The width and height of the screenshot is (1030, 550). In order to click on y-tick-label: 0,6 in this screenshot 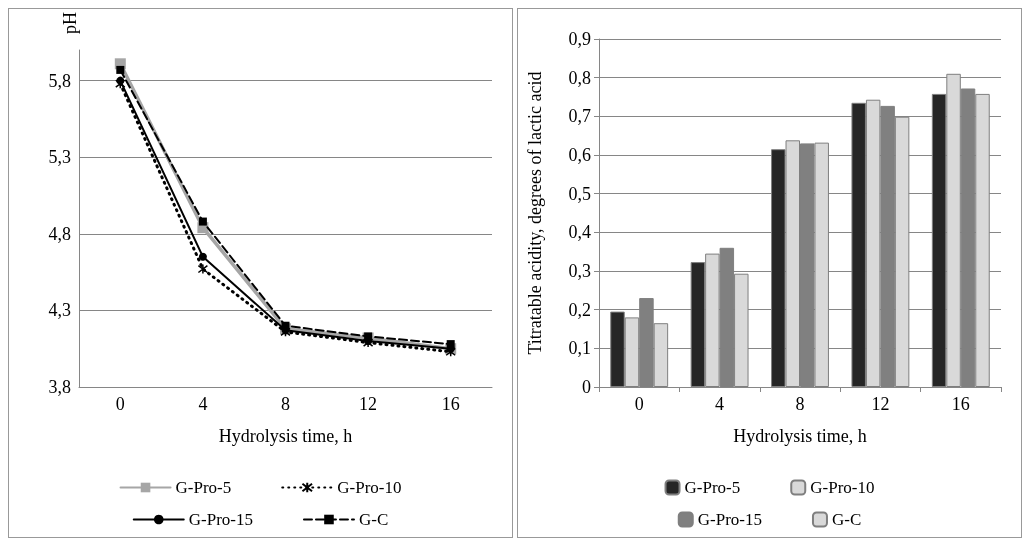, I will do `click(579, 155)`.